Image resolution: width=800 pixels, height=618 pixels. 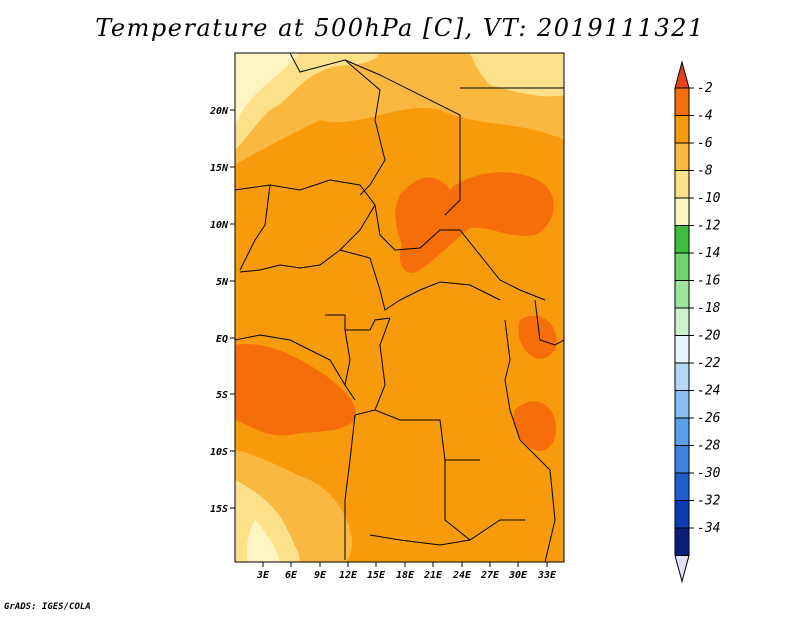 What do you see at coordinates (709, 198) in the screenshot?
I see `colorbar-label: -10` at bounding box center [709, 198].